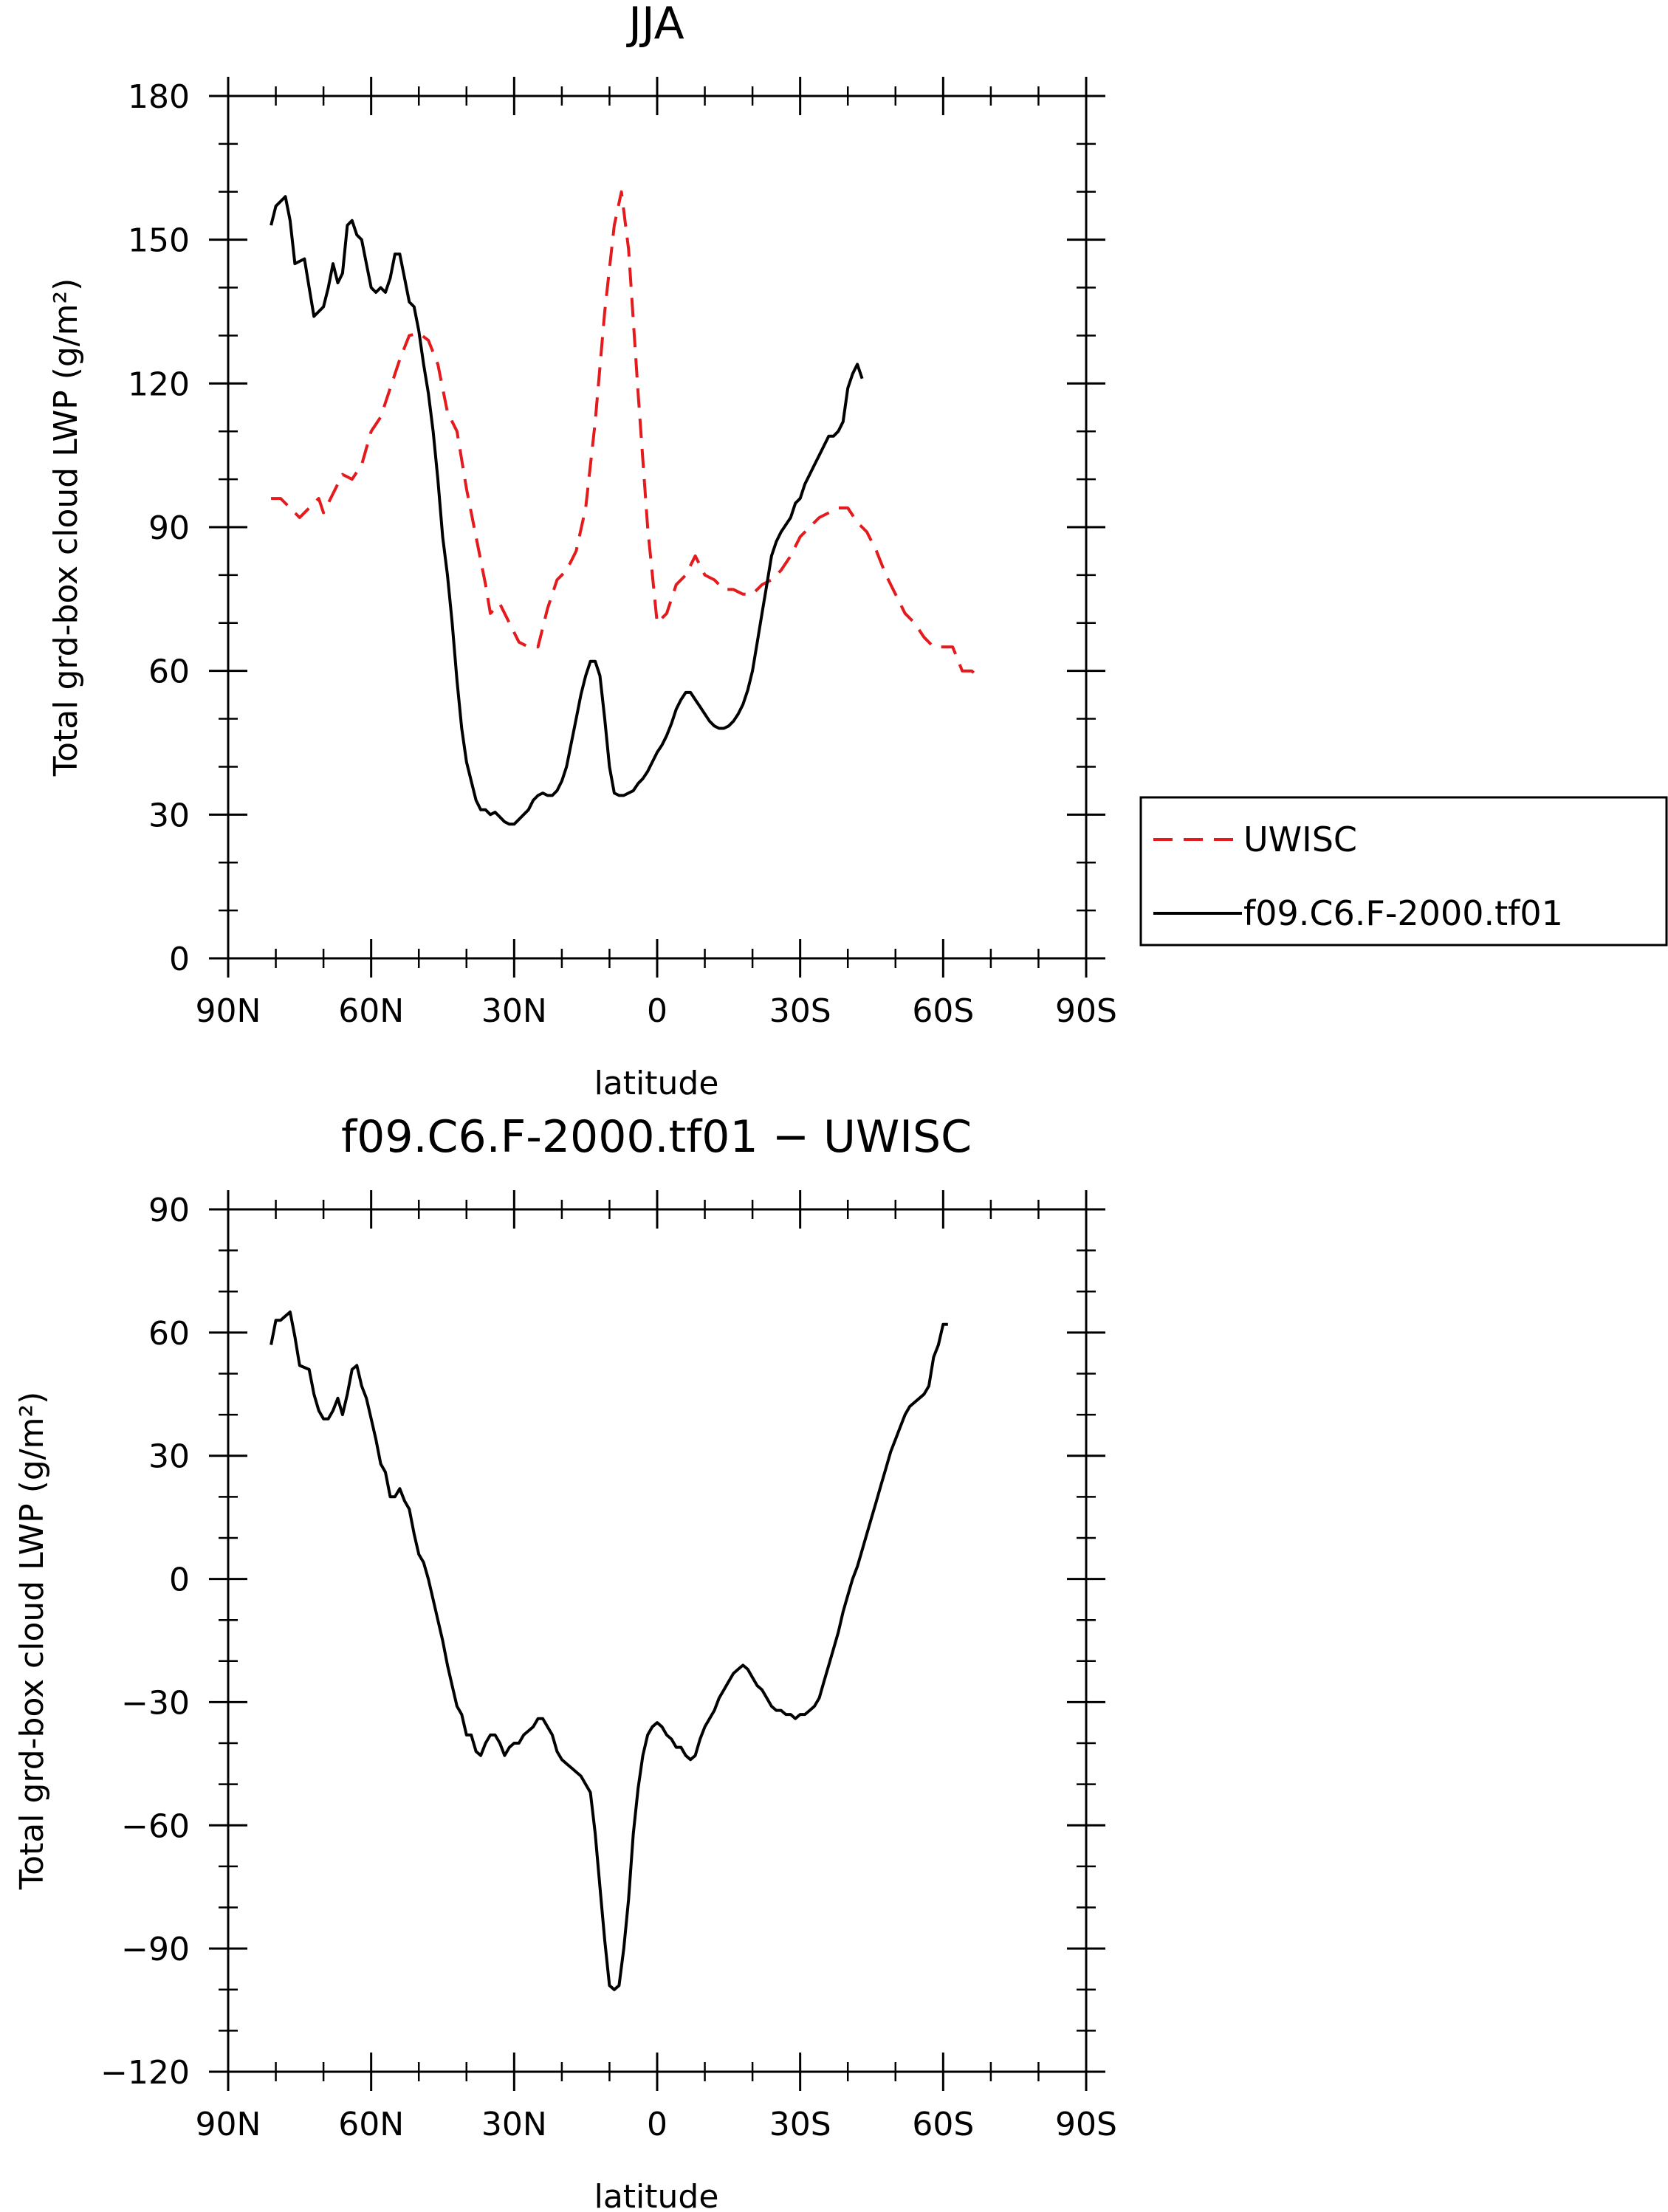 The height and width of the screenshot is (2212, 1668). Describe the element at coordinates (1300, 839) in the screenshot. I see `legend-label-uwisc: UWISC` at that location.